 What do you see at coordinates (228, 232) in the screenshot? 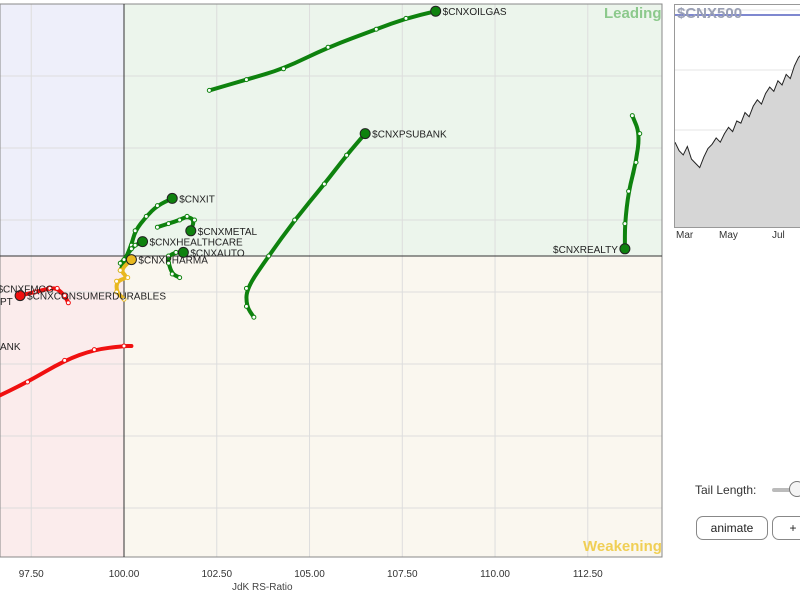
I see `series-label: $CNXMETAL` at bounding box center [228, 232].